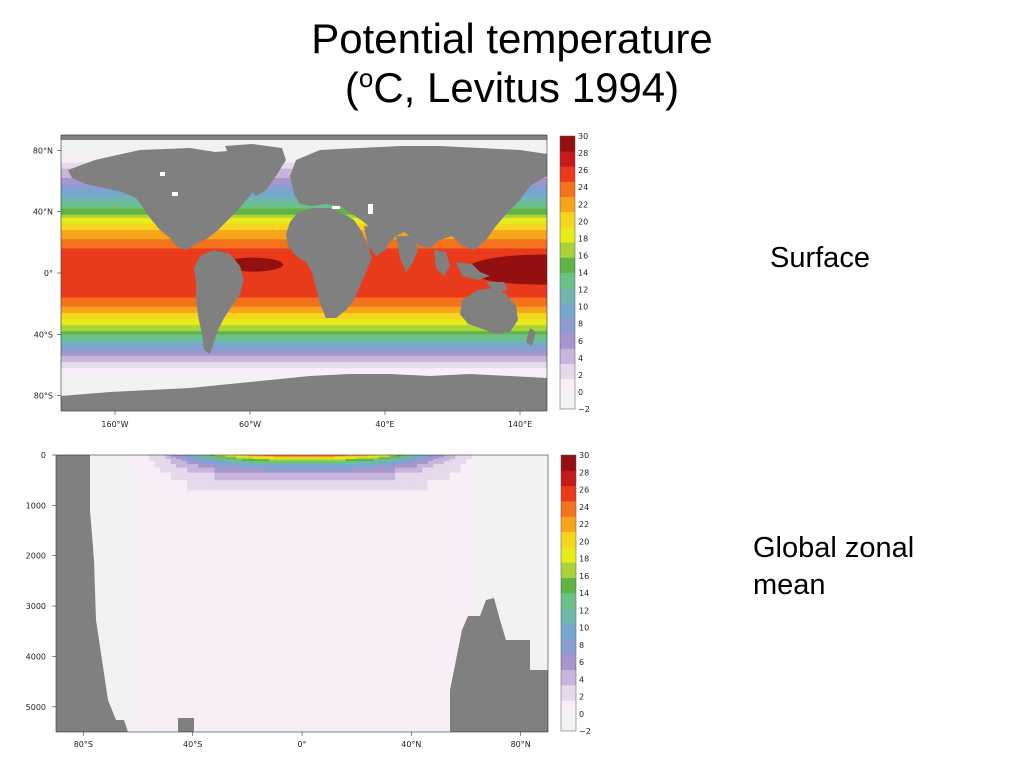 The height and width of the screenshot is (768, 1024). I want to click on land-north-america, so click(169, 199).